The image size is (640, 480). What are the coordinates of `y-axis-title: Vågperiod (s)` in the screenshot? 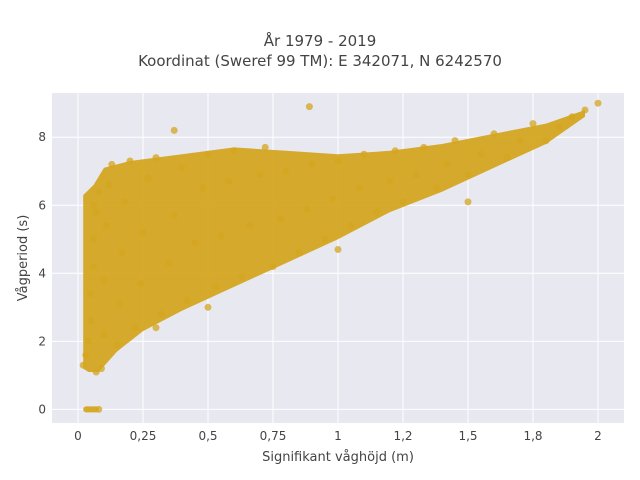 It's located at (23, 258).